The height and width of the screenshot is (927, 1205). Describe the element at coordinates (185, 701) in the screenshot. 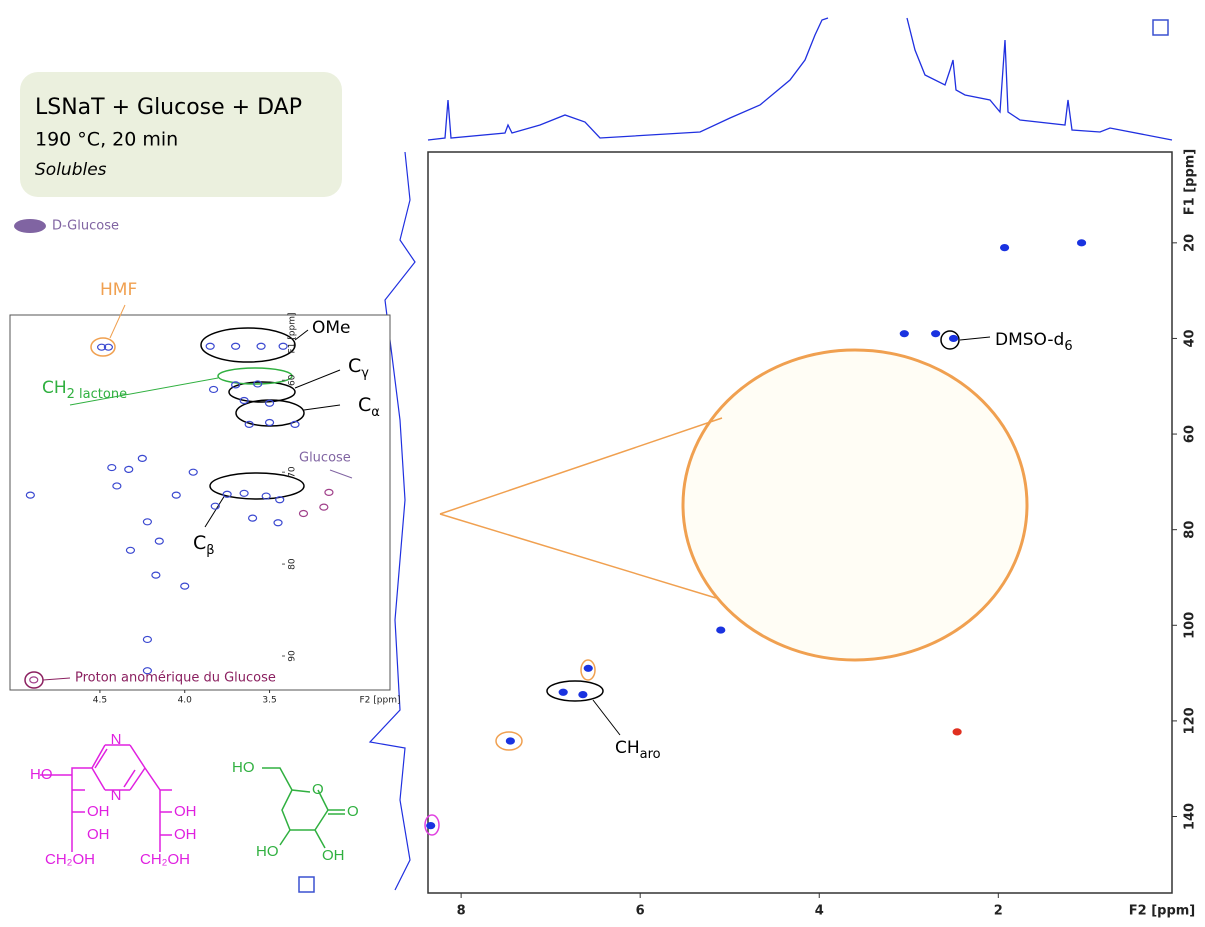

I see `x-tick-label: 4.0` at that location.